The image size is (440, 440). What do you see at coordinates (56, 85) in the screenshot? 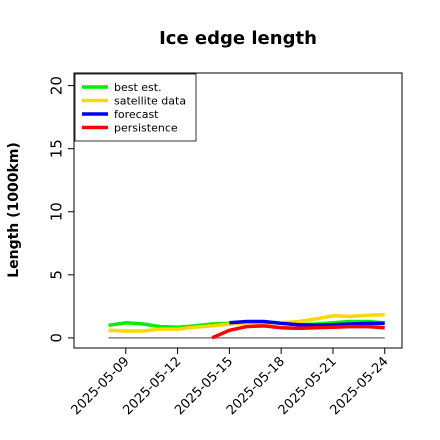
I see `y-tick-label: 20` at bounding box center [56, 85].